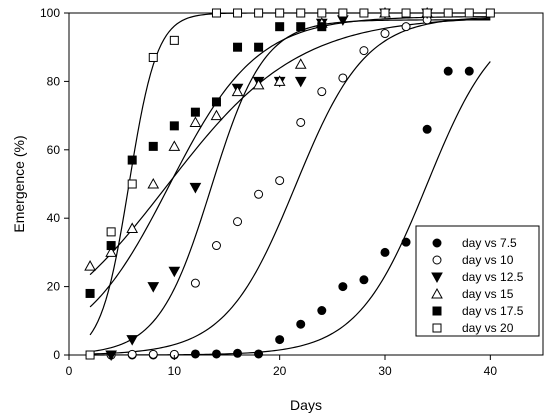 The width and height of the screenshot is (550, 417). Describe the element at coordinates (56, 355) in the screenshot. I see `y-tick-label: 0` at that location.